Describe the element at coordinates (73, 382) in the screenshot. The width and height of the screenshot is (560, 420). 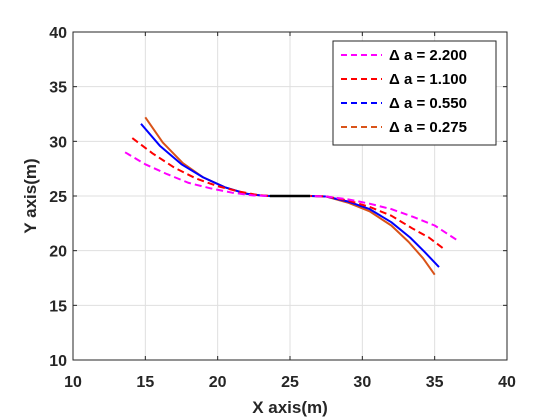
I see `x-tick-label: 10` at that location.